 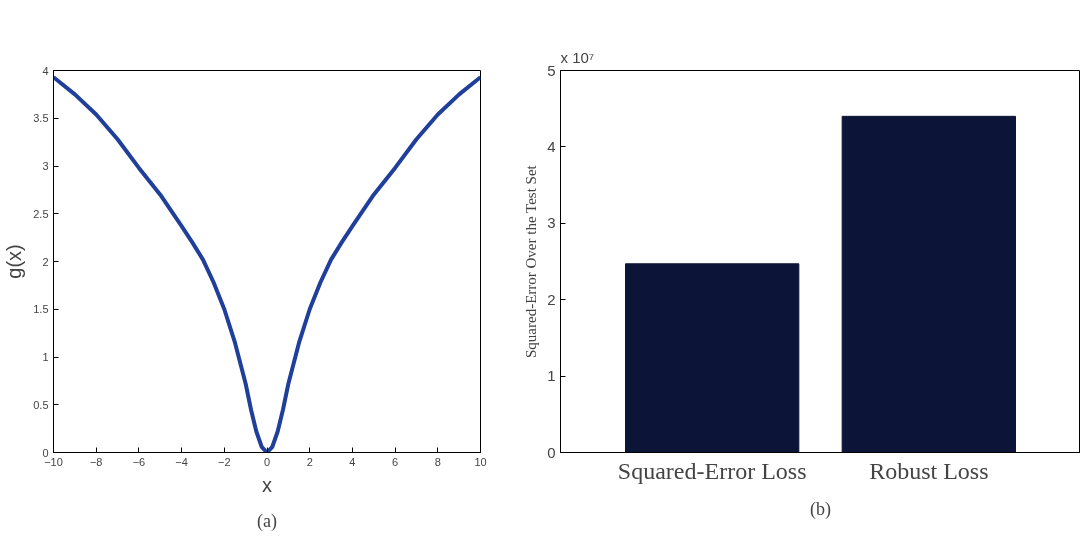 I want to click on text: (a), so click(x=267, y=521).